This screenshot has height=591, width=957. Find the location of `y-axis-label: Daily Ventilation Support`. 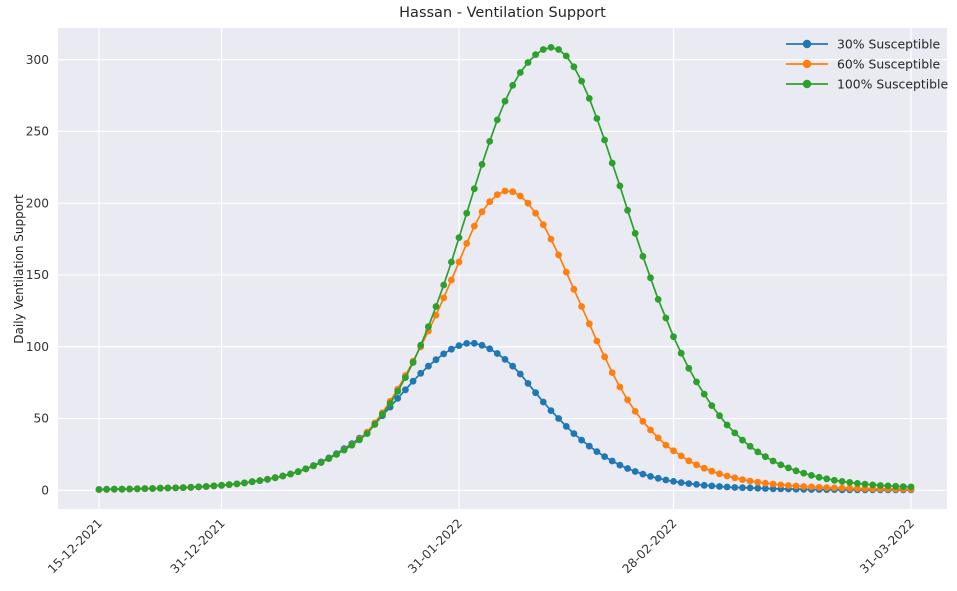

y-axis-label: Daily Ventilation Support is located at coordinates (19, 269).